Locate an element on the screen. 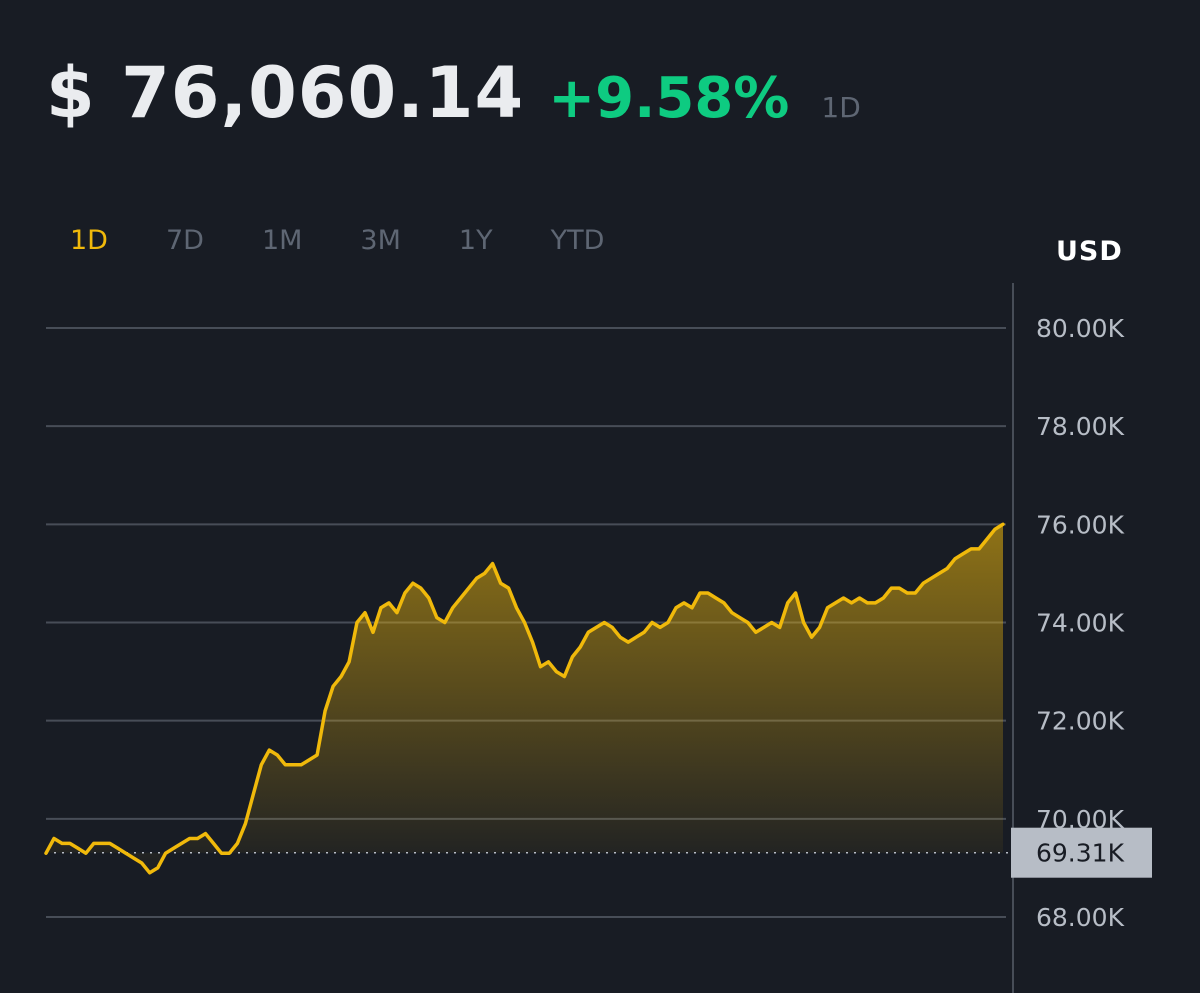  open-price-label: 69.31K is located at coordinates (1080, 853).